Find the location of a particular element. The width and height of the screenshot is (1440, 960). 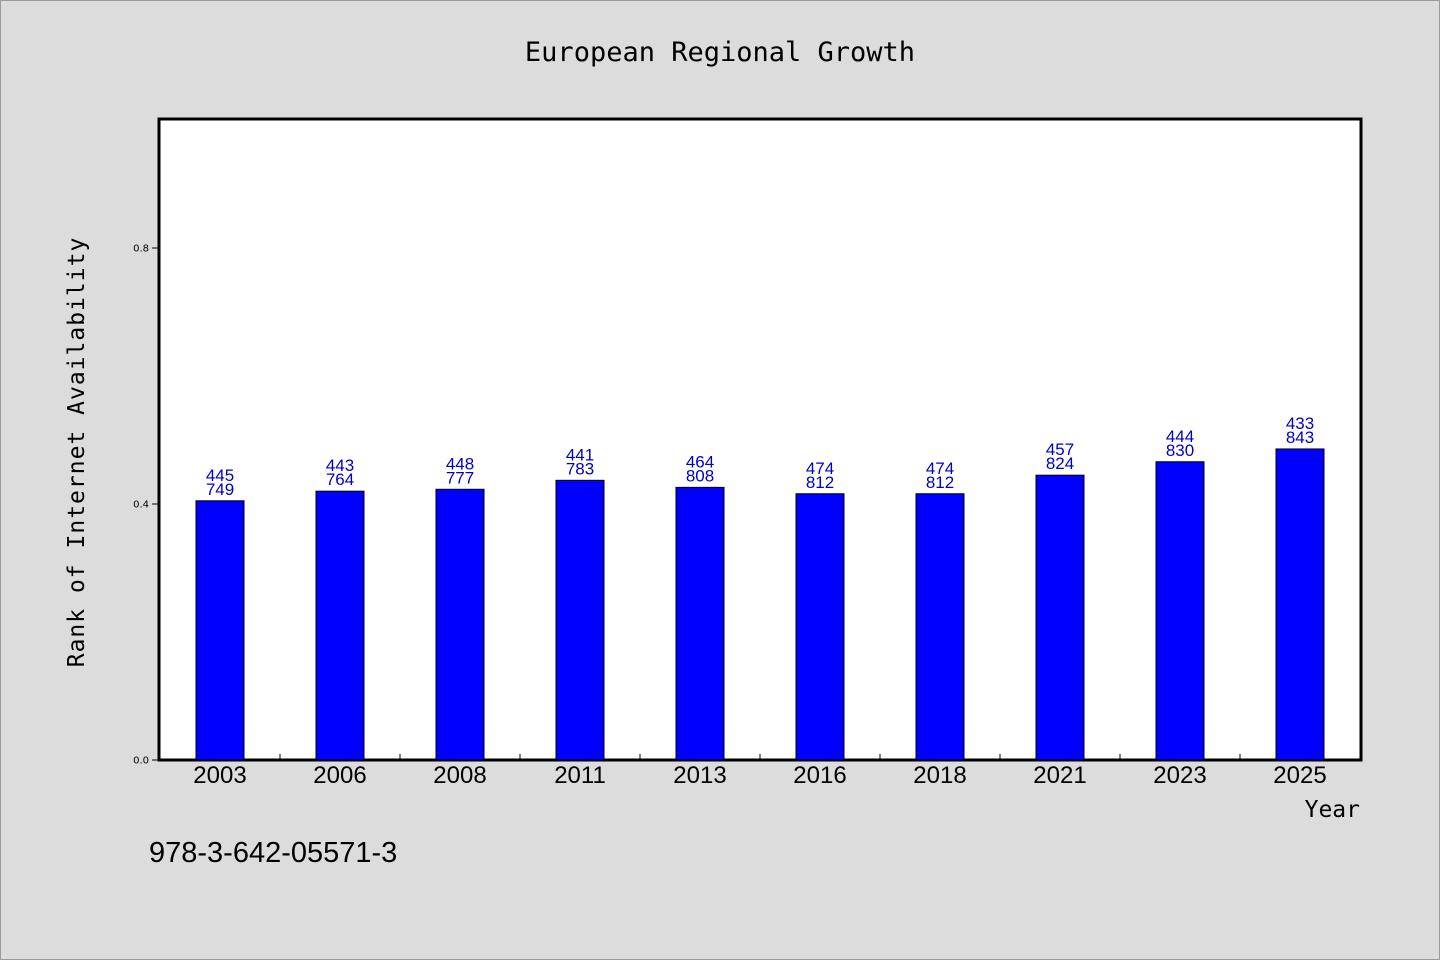

data-label-bottom: 830 is located at coordinates (1180, 450).